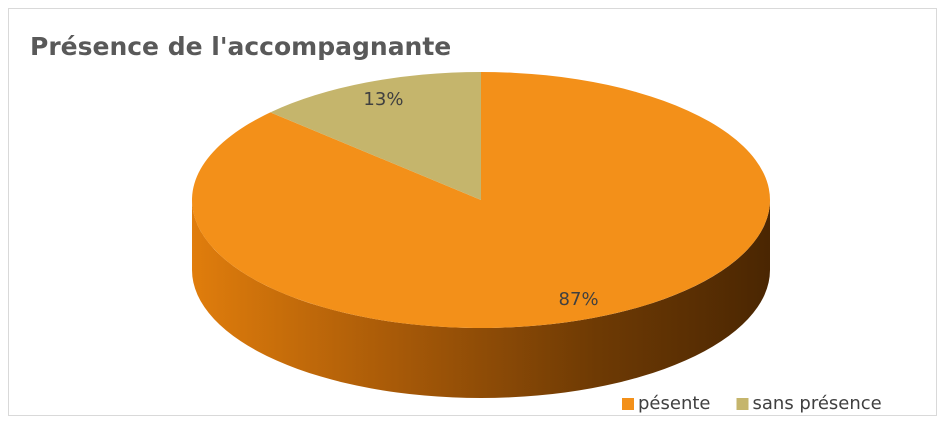 The height and width of the screenshot is (424, 945). I want to click on chart-title: Présence de l'accompagnante, so click(240, 46).